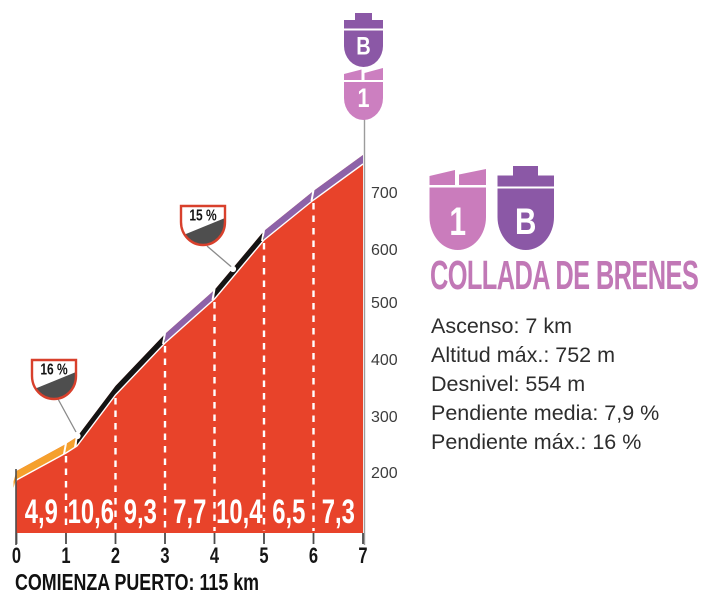  Describe the element at coordinates (16, 556) in the screenshot. I see `x-axis-tick-label: 0` at that location.